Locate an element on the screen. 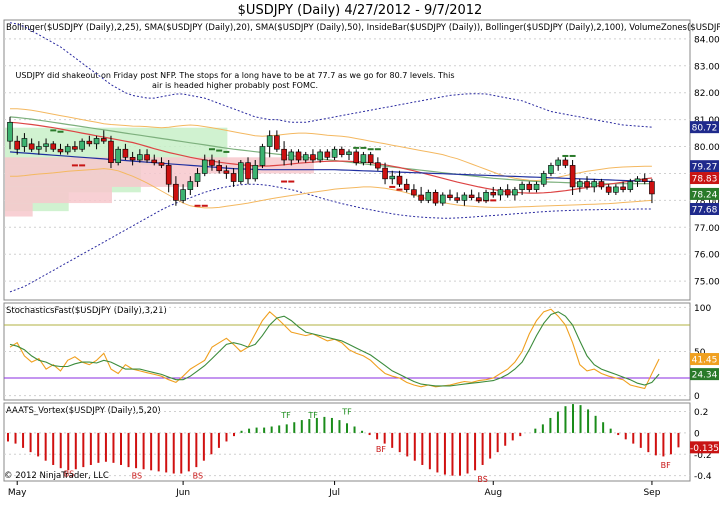  price-tick-label: 82.00 is located at coordinates (707, 94).